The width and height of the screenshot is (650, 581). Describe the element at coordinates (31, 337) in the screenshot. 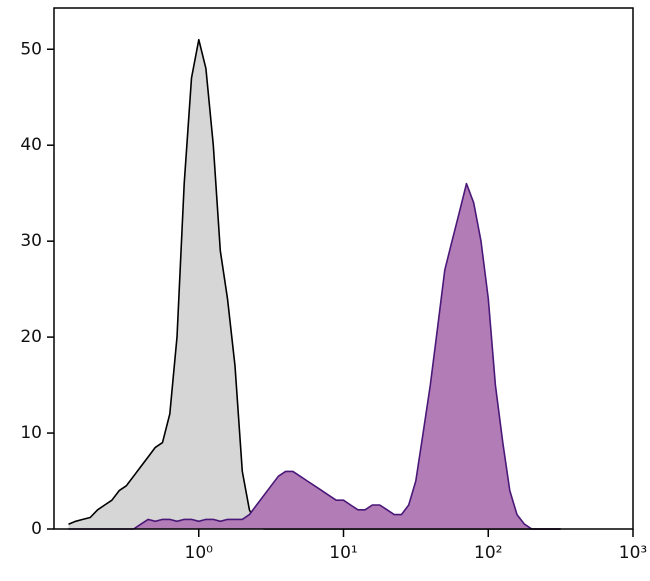

I see `y-tick-label: 20` at that location.